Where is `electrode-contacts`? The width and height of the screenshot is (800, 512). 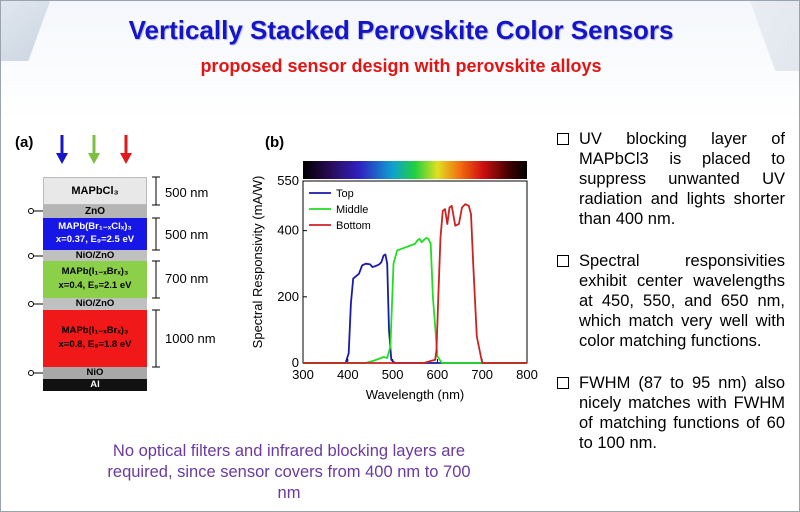
electrode-contacts is located at coordinates (35, 292).